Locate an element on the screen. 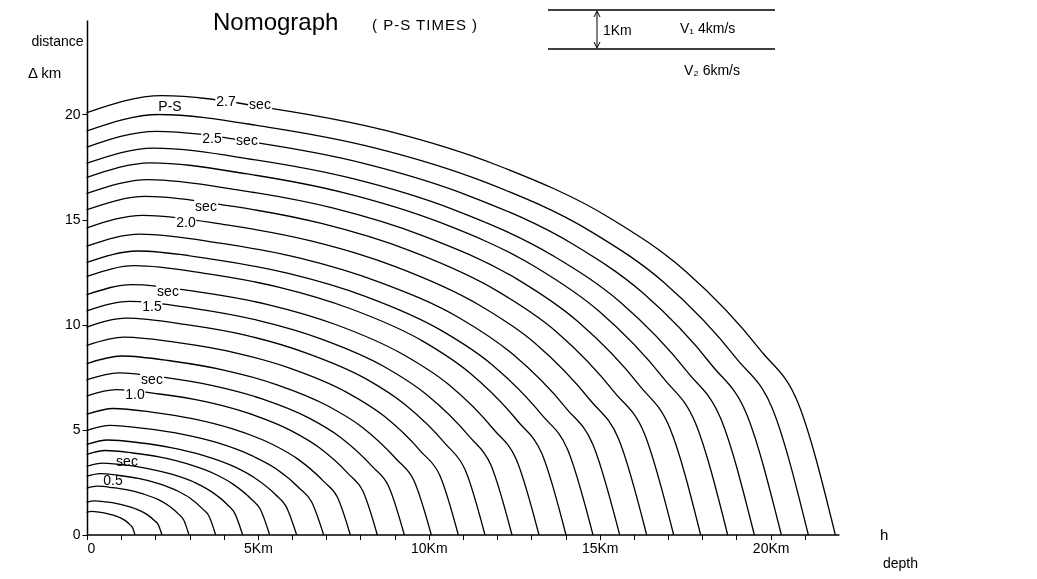 The width and height of the screenshot is (1037, 579). annotation: 2.0 is located at coordinates (186, 221).